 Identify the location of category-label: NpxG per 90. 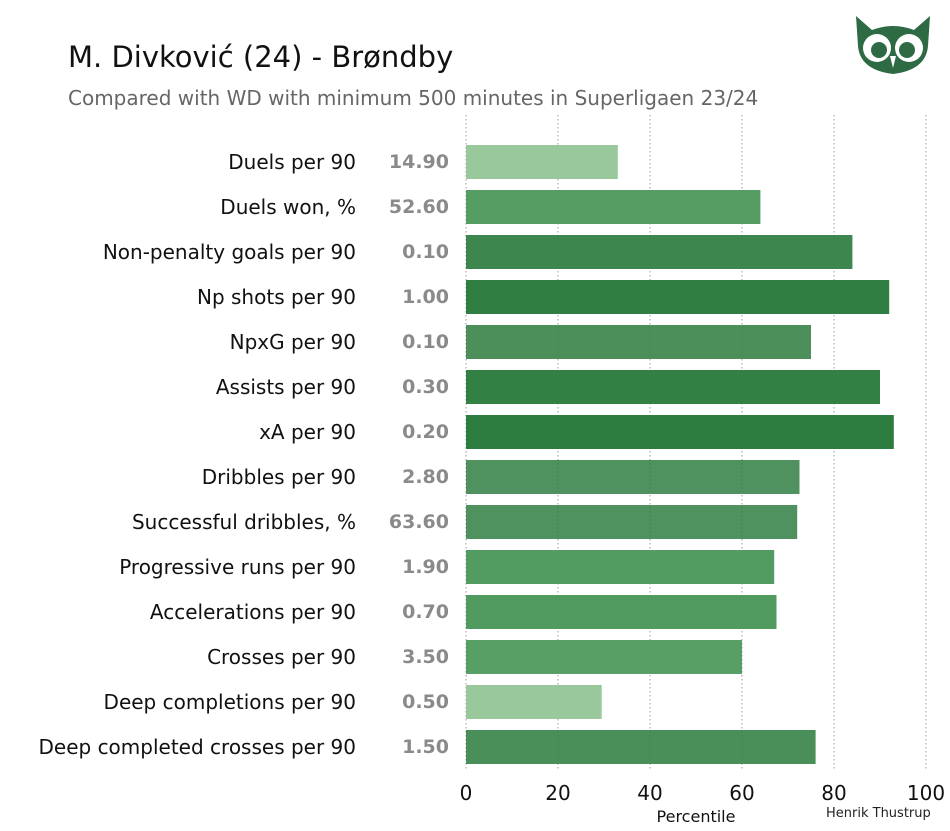
(293, 342).